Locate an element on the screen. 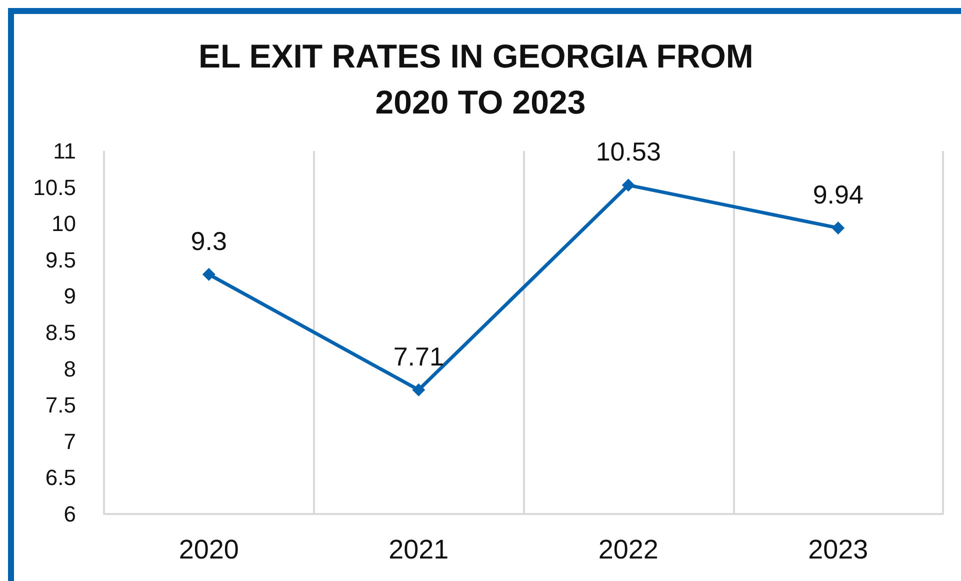 This screenshot has height=581, width=961. data-label: 9.94 is located at coordinates (838, 194).